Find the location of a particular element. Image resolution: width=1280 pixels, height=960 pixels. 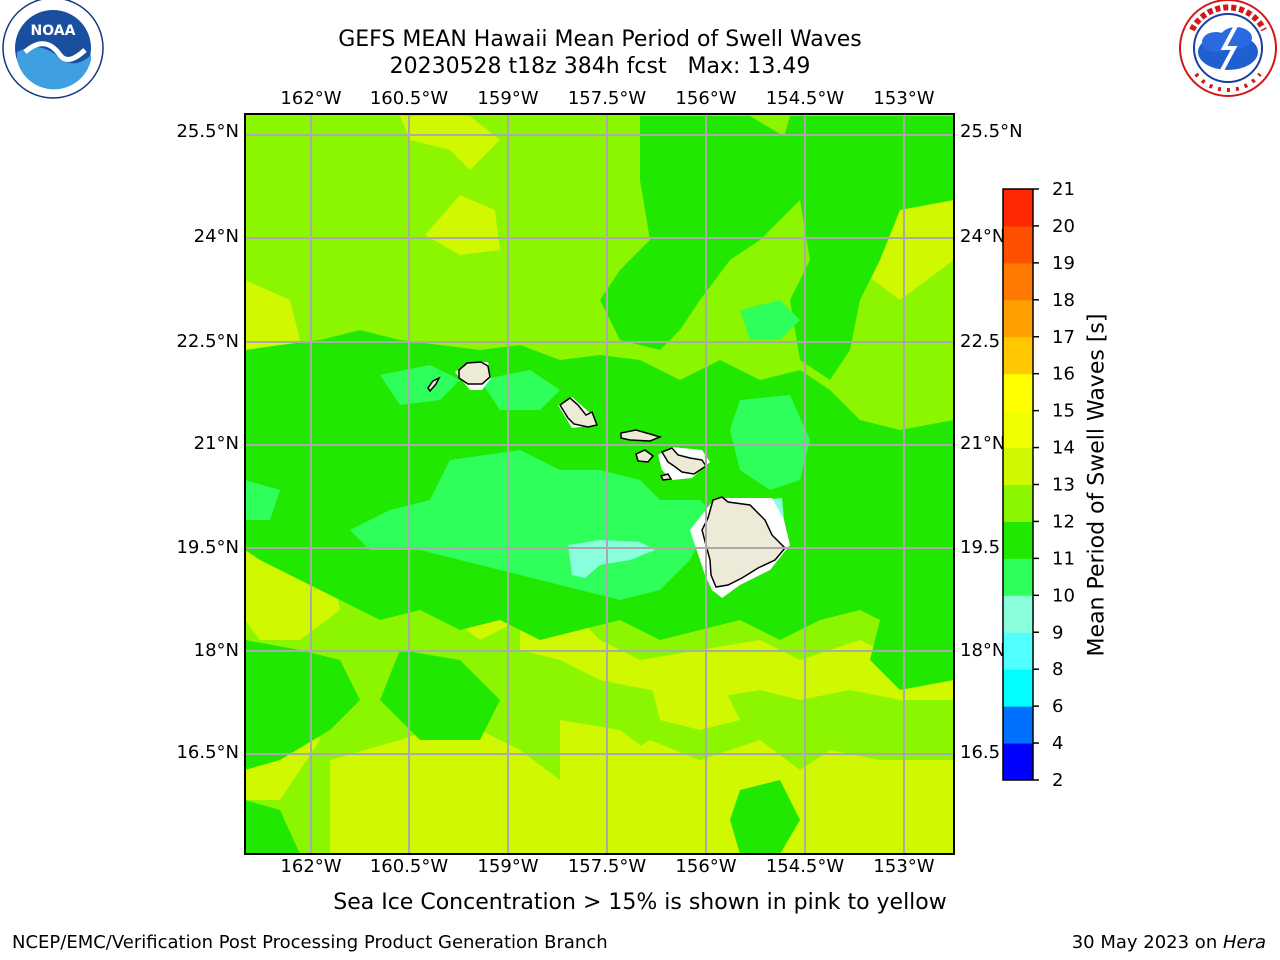

colorbar-tick-label: 15 is located at coordinates (1063, 411).